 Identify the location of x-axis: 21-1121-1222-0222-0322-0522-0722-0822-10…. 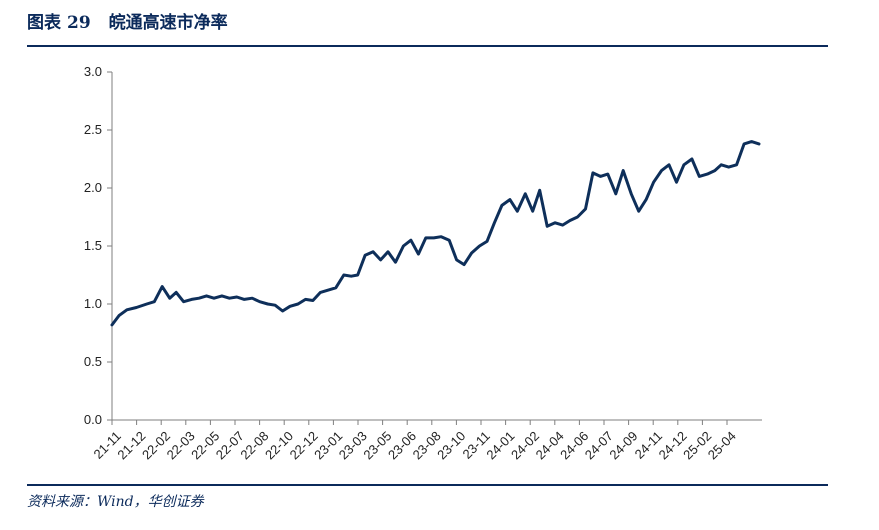
(426, 440).